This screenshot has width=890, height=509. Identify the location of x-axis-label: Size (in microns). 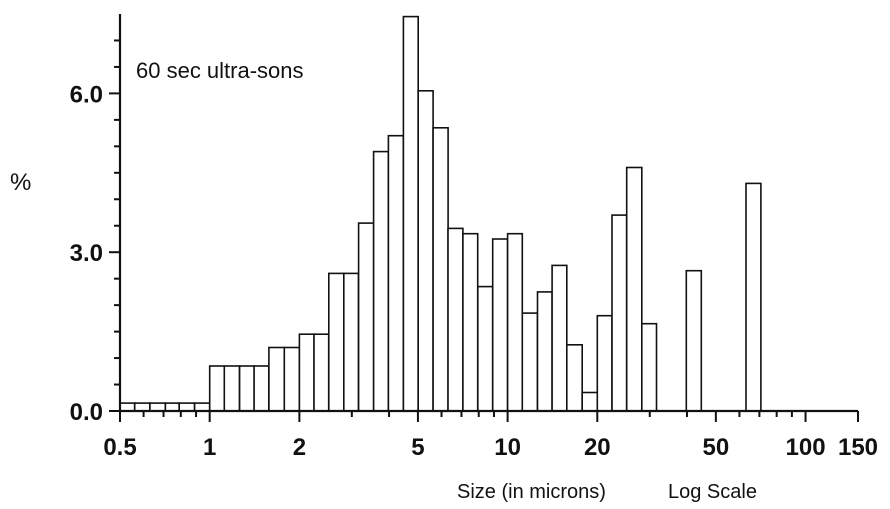
(531, 492).